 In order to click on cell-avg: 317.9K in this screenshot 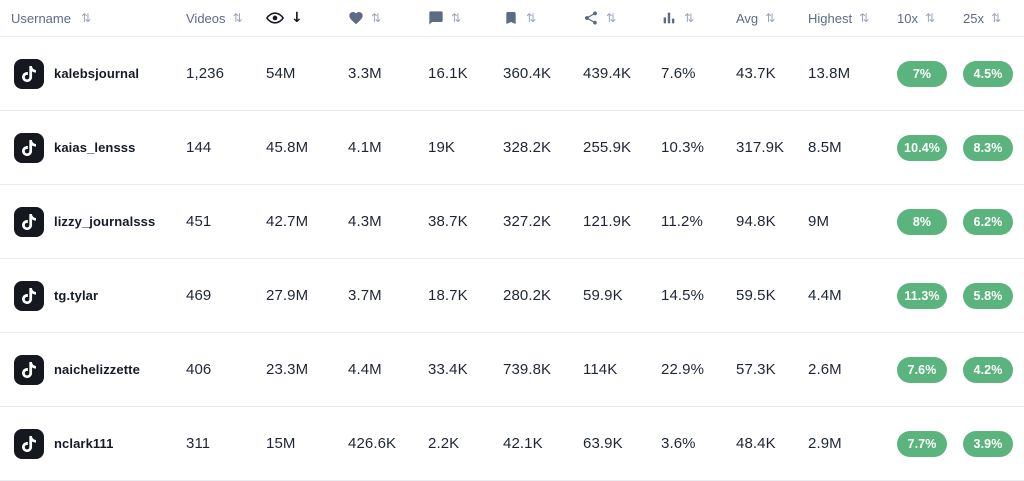, I will do `click(760, 147)`.